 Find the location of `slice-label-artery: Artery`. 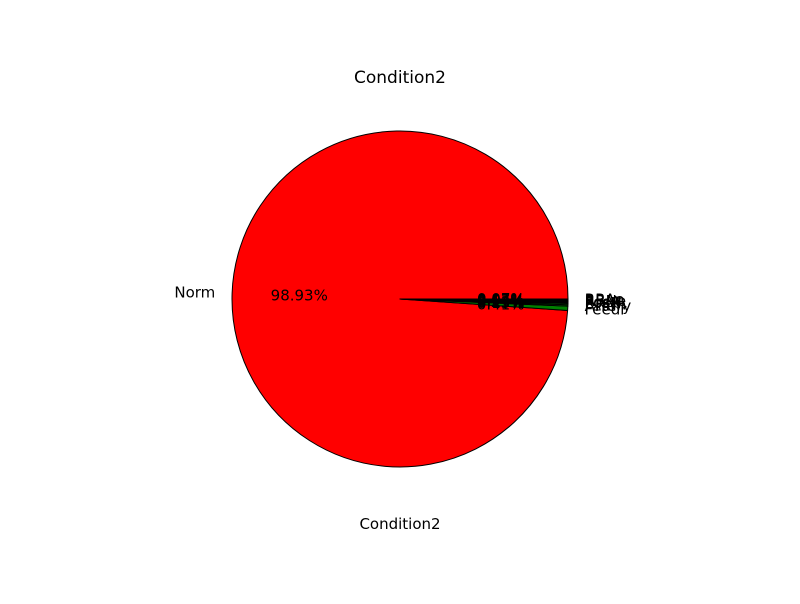

slice-label-artery: Artery is located at coordinates (608, 306).